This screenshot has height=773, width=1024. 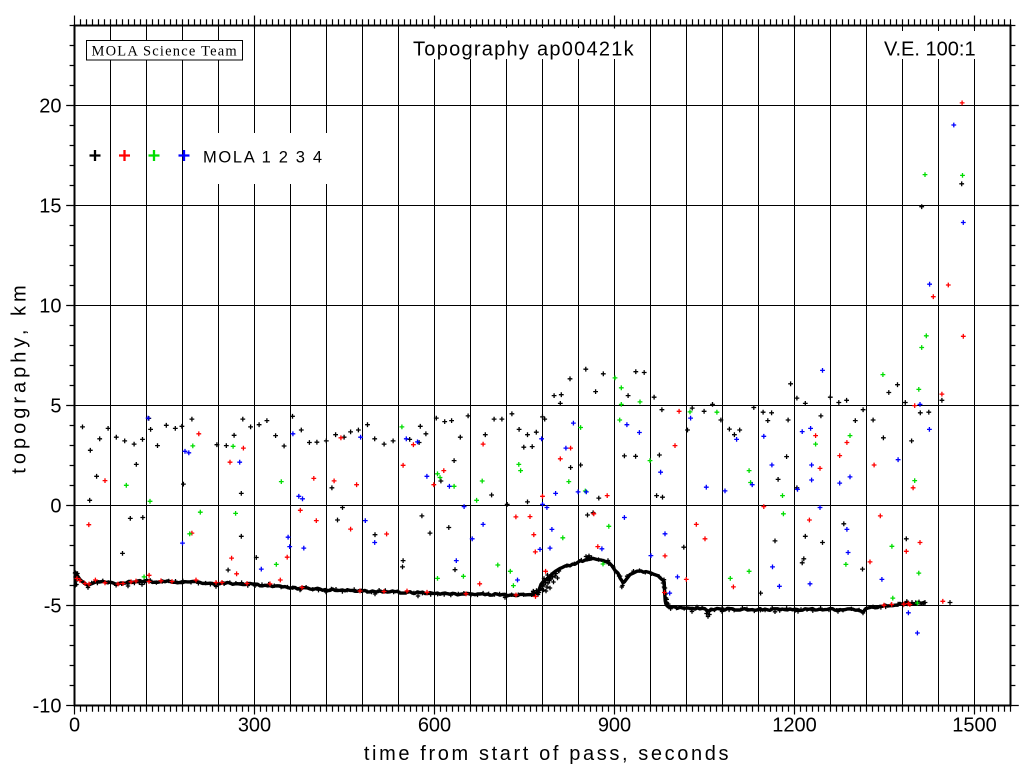 What do you see at coordinates (614, 726) in the screenshot?
I see `svg-text: 900` at bounding box center [614, 726].